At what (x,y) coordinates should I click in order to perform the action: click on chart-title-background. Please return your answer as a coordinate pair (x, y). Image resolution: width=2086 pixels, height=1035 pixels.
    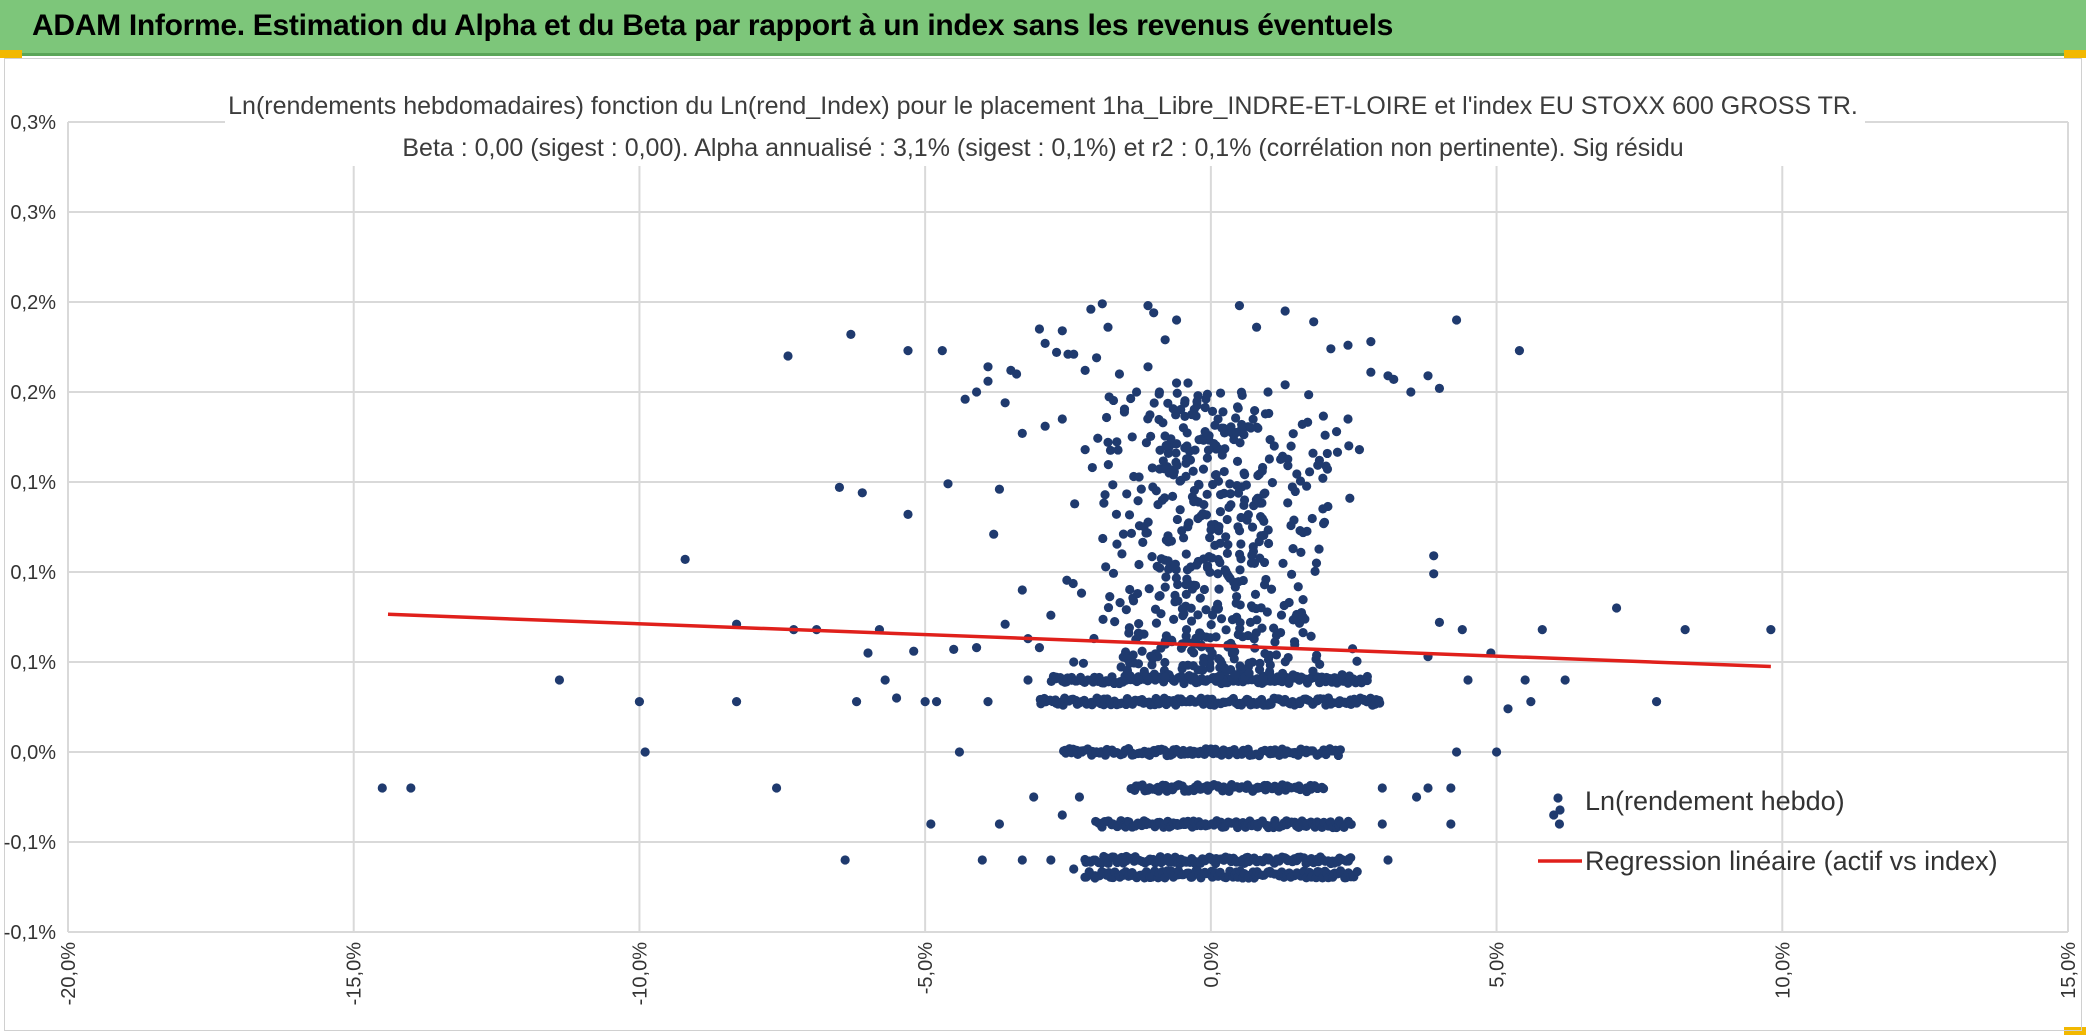
    Looking at the image, I should click on (1045, 126).